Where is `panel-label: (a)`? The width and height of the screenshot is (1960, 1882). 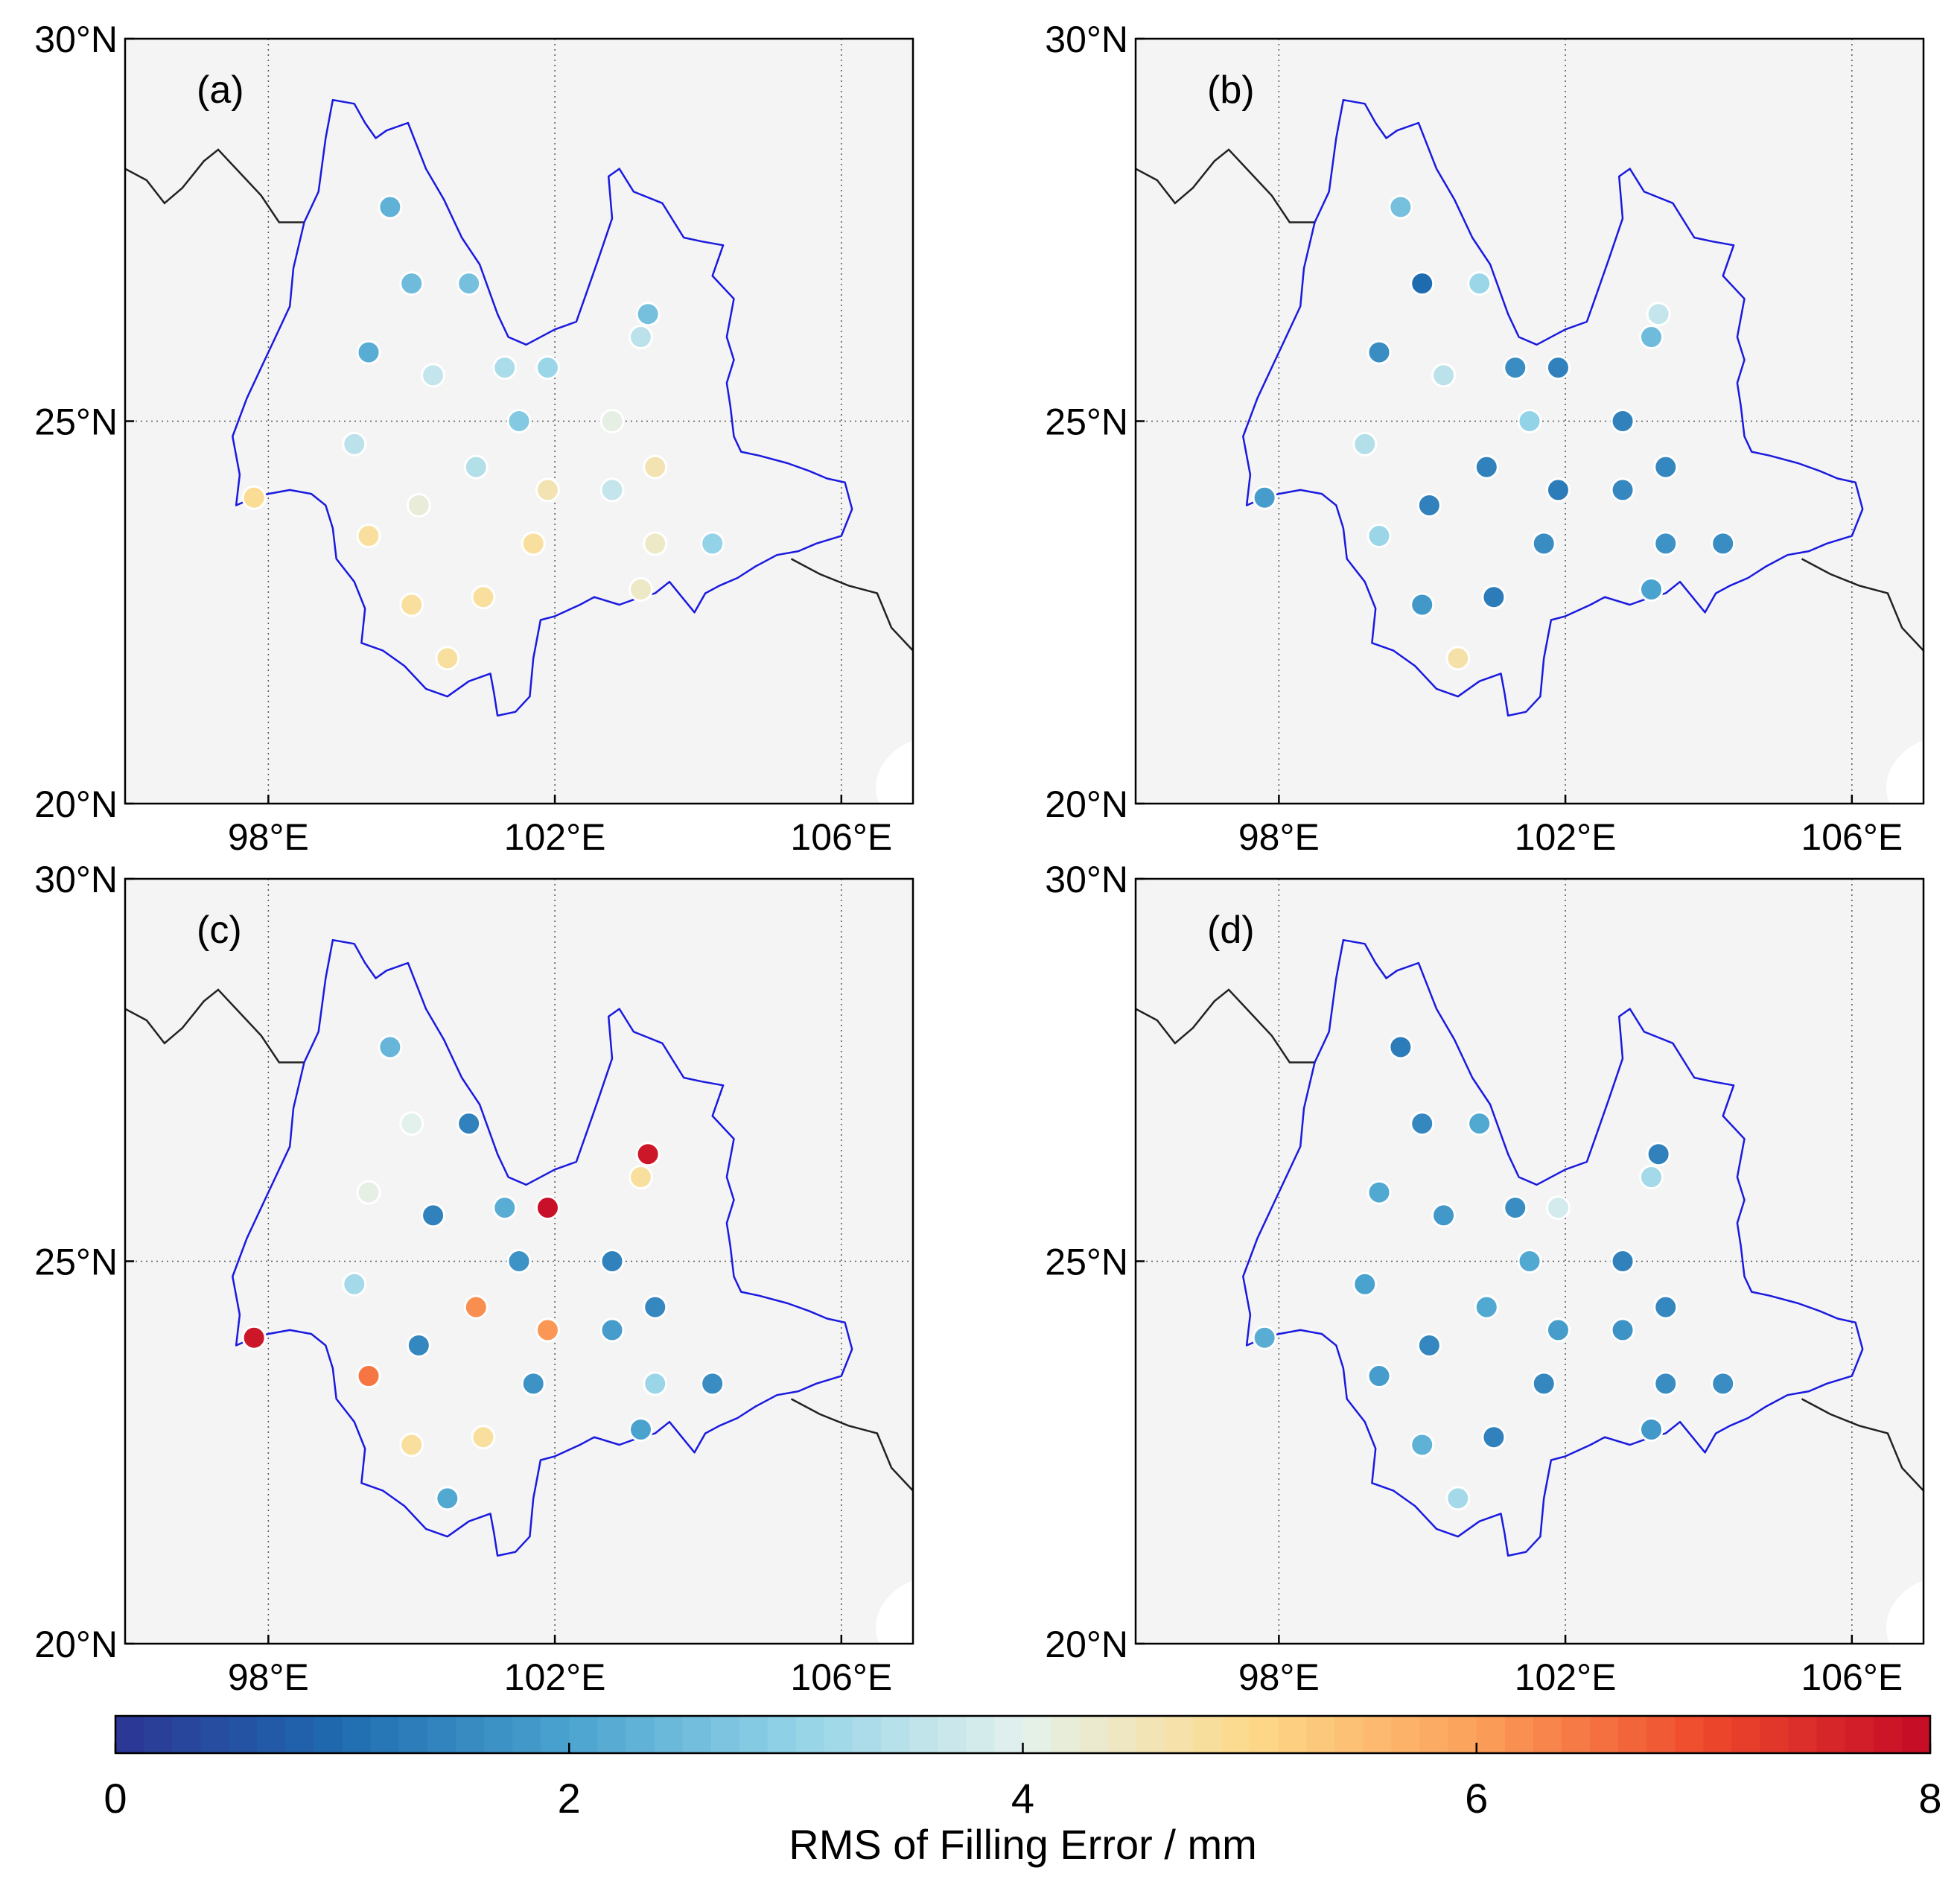
panel-label: (a) is located at coordinates (220, 90).